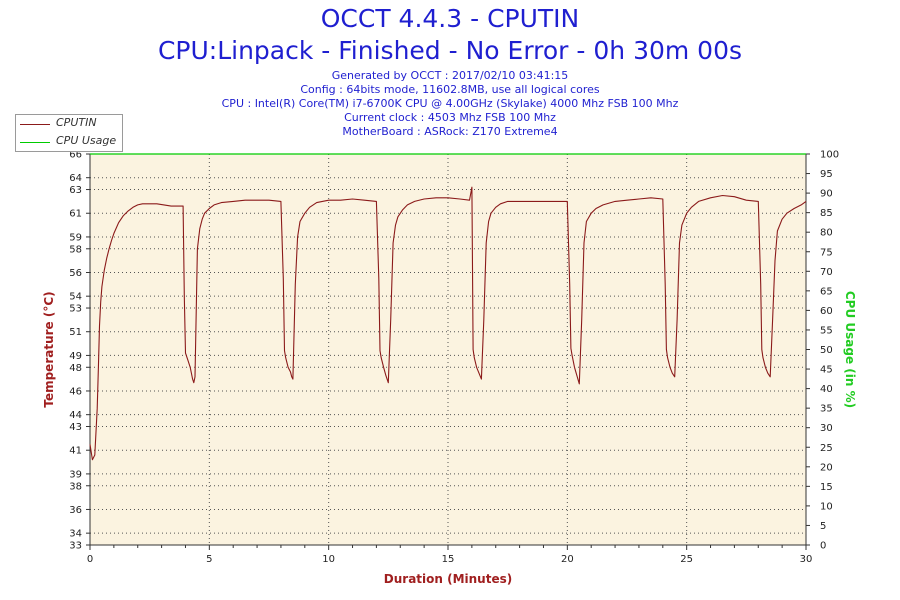 The image size is (900, 600). I want to click on x-tick-label: 20, so click(567, 559).